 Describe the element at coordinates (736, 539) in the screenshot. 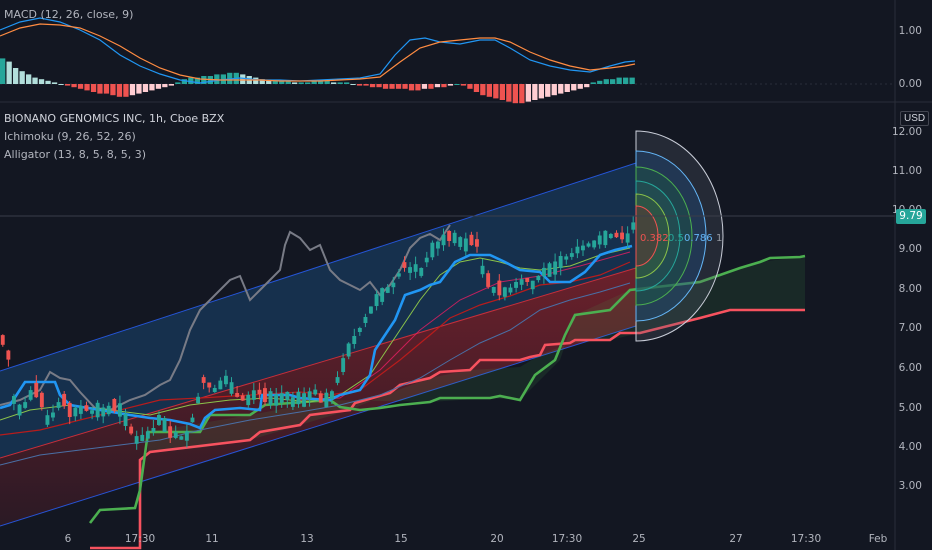

I see `x-tick-27: 27` at that location.